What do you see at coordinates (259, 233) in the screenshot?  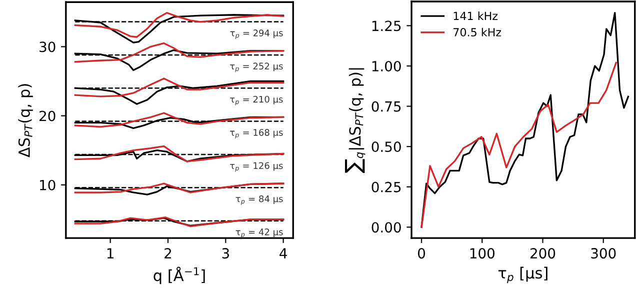 I see `annotation: τ$_{p}$ = 42 μs` at bounding box center [259, 233].